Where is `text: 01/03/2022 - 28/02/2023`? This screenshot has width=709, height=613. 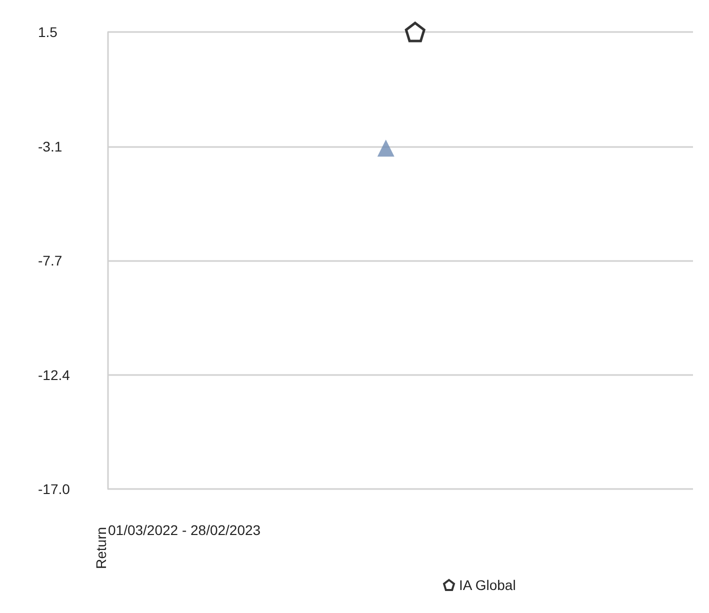 text: 01/03/2022 - 28/02/2023 is located at coordinates (184, 530).